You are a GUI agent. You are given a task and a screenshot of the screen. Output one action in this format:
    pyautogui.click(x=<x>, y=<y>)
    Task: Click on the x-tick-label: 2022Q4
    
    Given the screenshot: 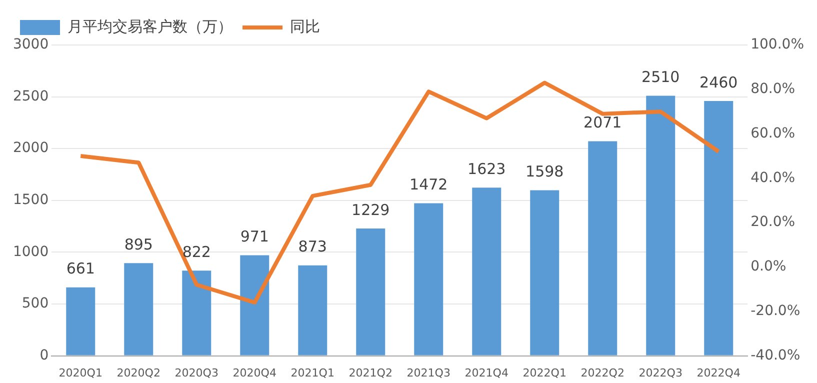 What is the action you would take?
    pyautogui.click(x=718, y=373)
    